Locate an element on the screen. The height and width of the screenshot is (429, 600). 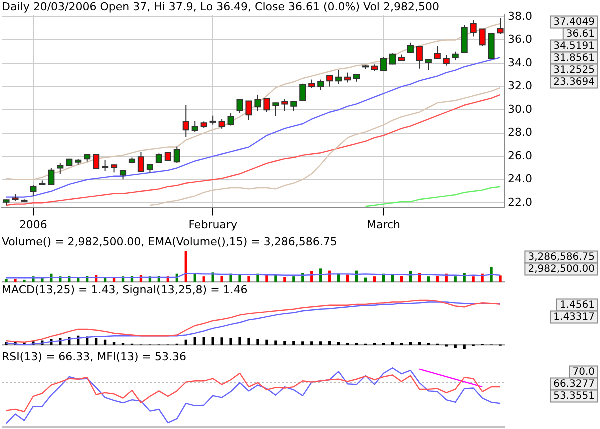
chart-title: MACD(13,25) = 1.43, Signal(13,25,8) = 1.46 is located at coordinates (125, 289).